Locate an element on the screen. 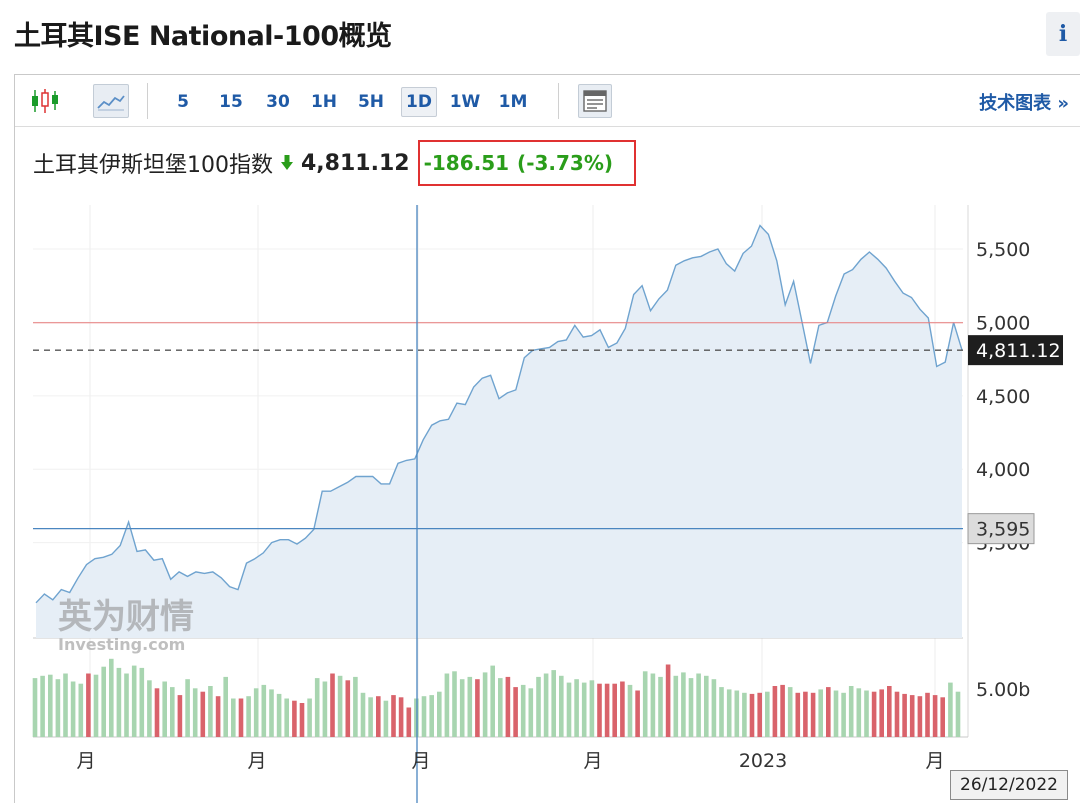  timeframe-5h: 5H is located at coordinates (371, 102).